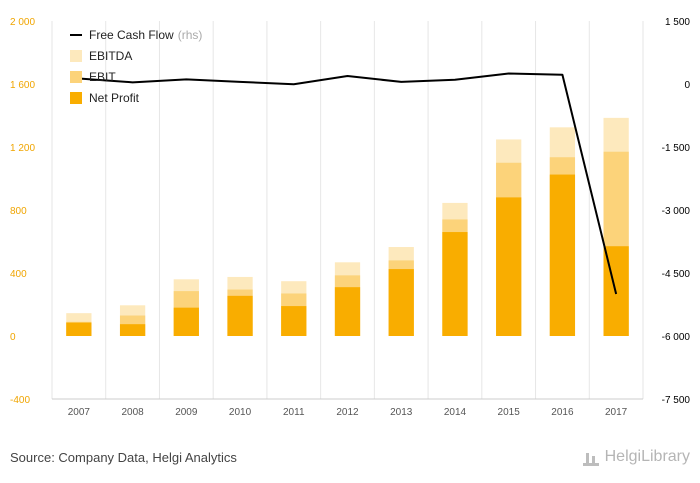 This screenshot has height=483, width=700. What do you see at coordinates (131, 34) in the screenshot?
I see `legend-label-free-cash-flow: Free Cash Flow` at bounding box center [131, 34].